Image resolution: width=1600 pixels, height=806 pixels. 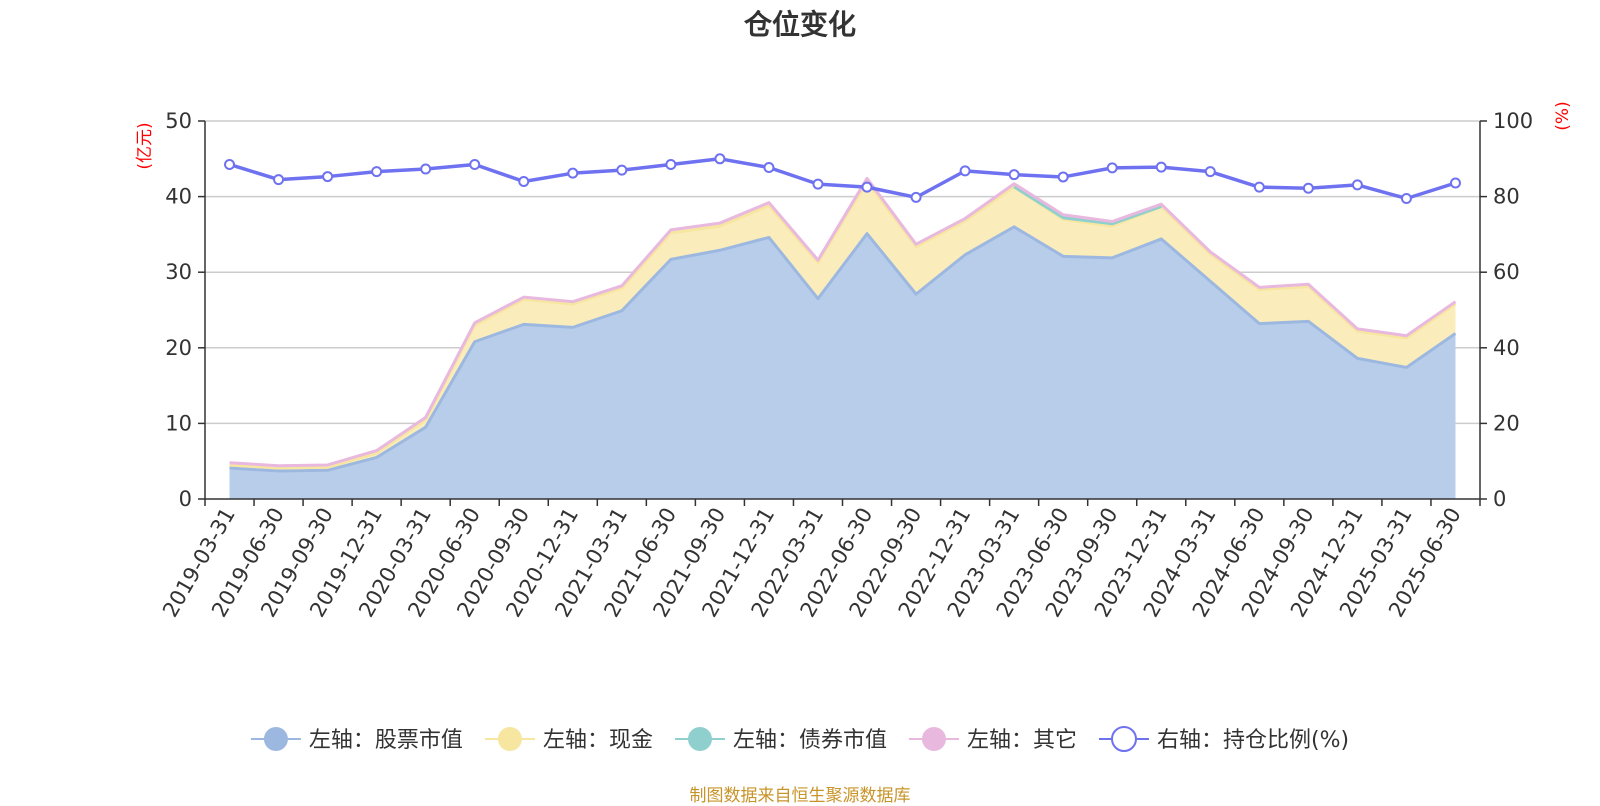 I want to click on legend-item-2: 左轴：债券市值, so click(x=780, y=740).